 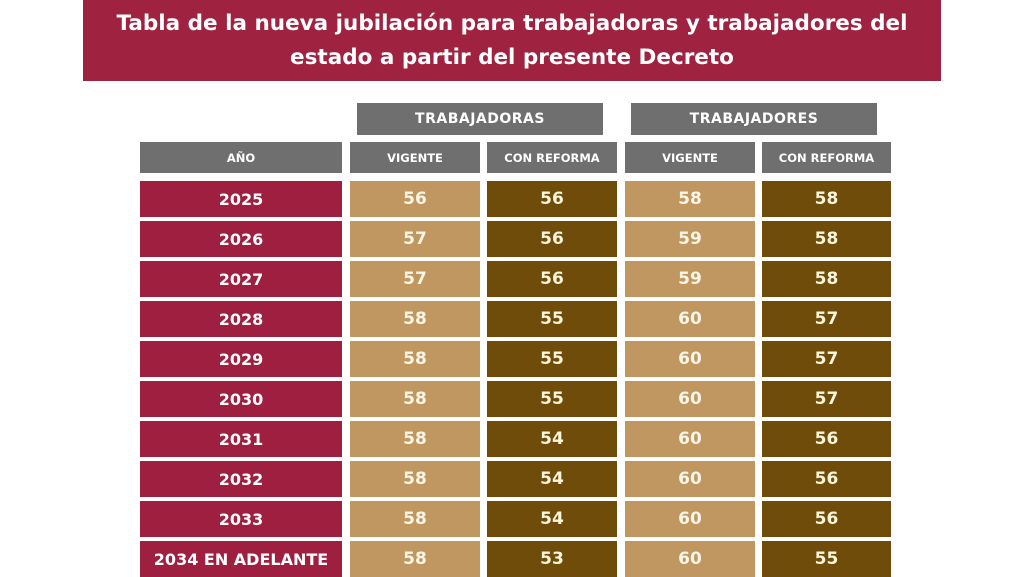 What do you see at coordinates (241, 399) in the screenshot?
I see `cell-year: 2030` at bounding box center [241, 399].